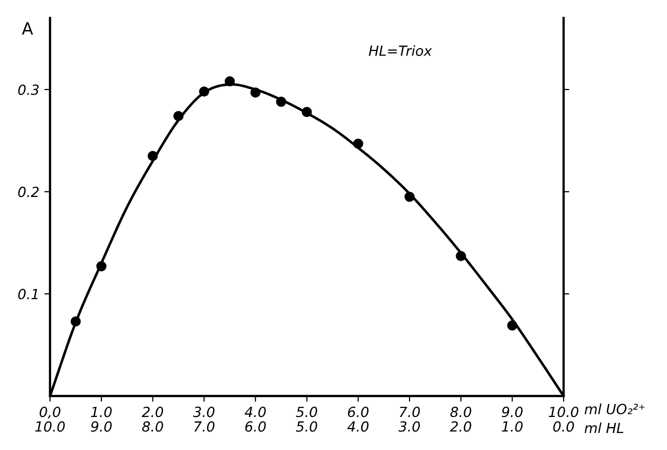 The width and height of the screenshot is (667, 450). I want to click on x2-axis-title: ml HL, so click(604, 428).